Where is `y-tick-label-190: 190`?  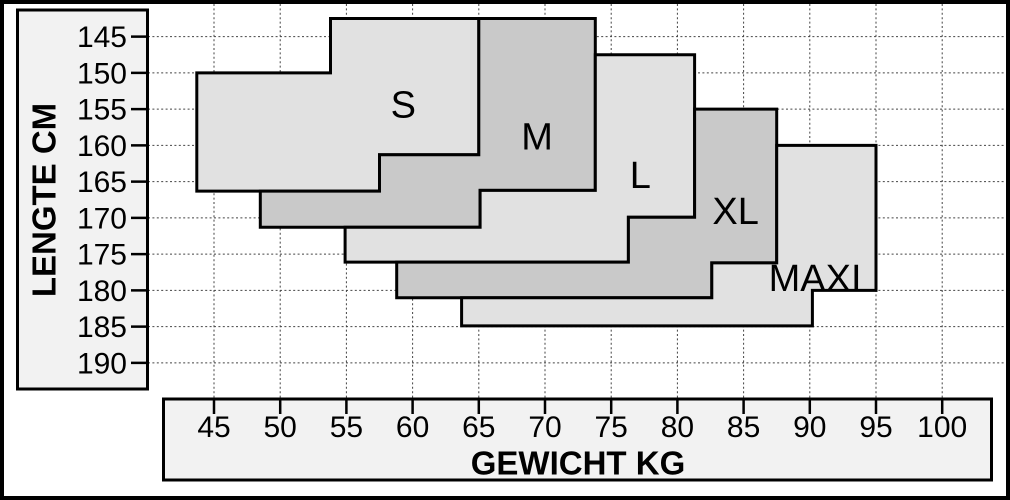
y-tick-label-190: 190 is located at coordinates (102, 363).